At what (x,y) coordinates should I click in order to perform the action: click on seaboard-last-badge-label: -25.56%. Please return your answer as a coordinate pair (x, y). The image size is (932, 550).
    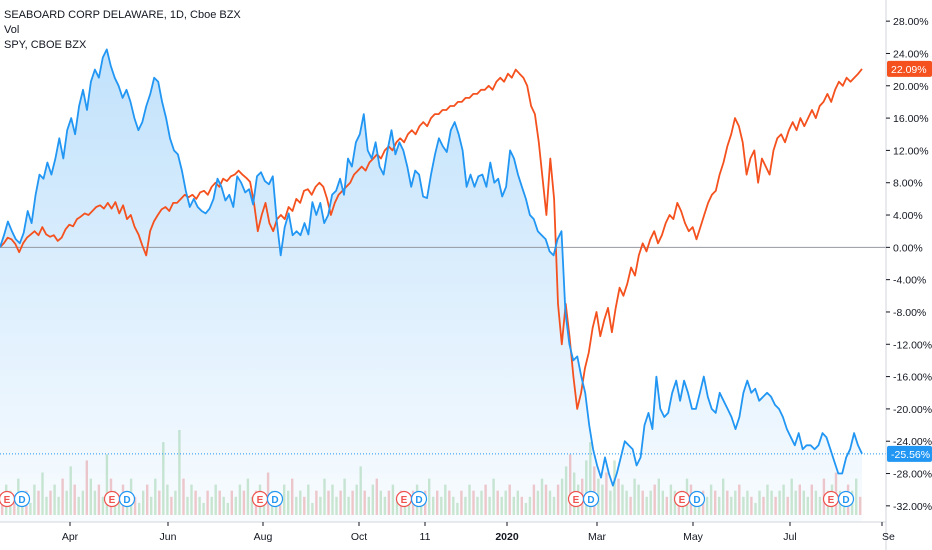
    Looking at the image, I should click on (910, 455).